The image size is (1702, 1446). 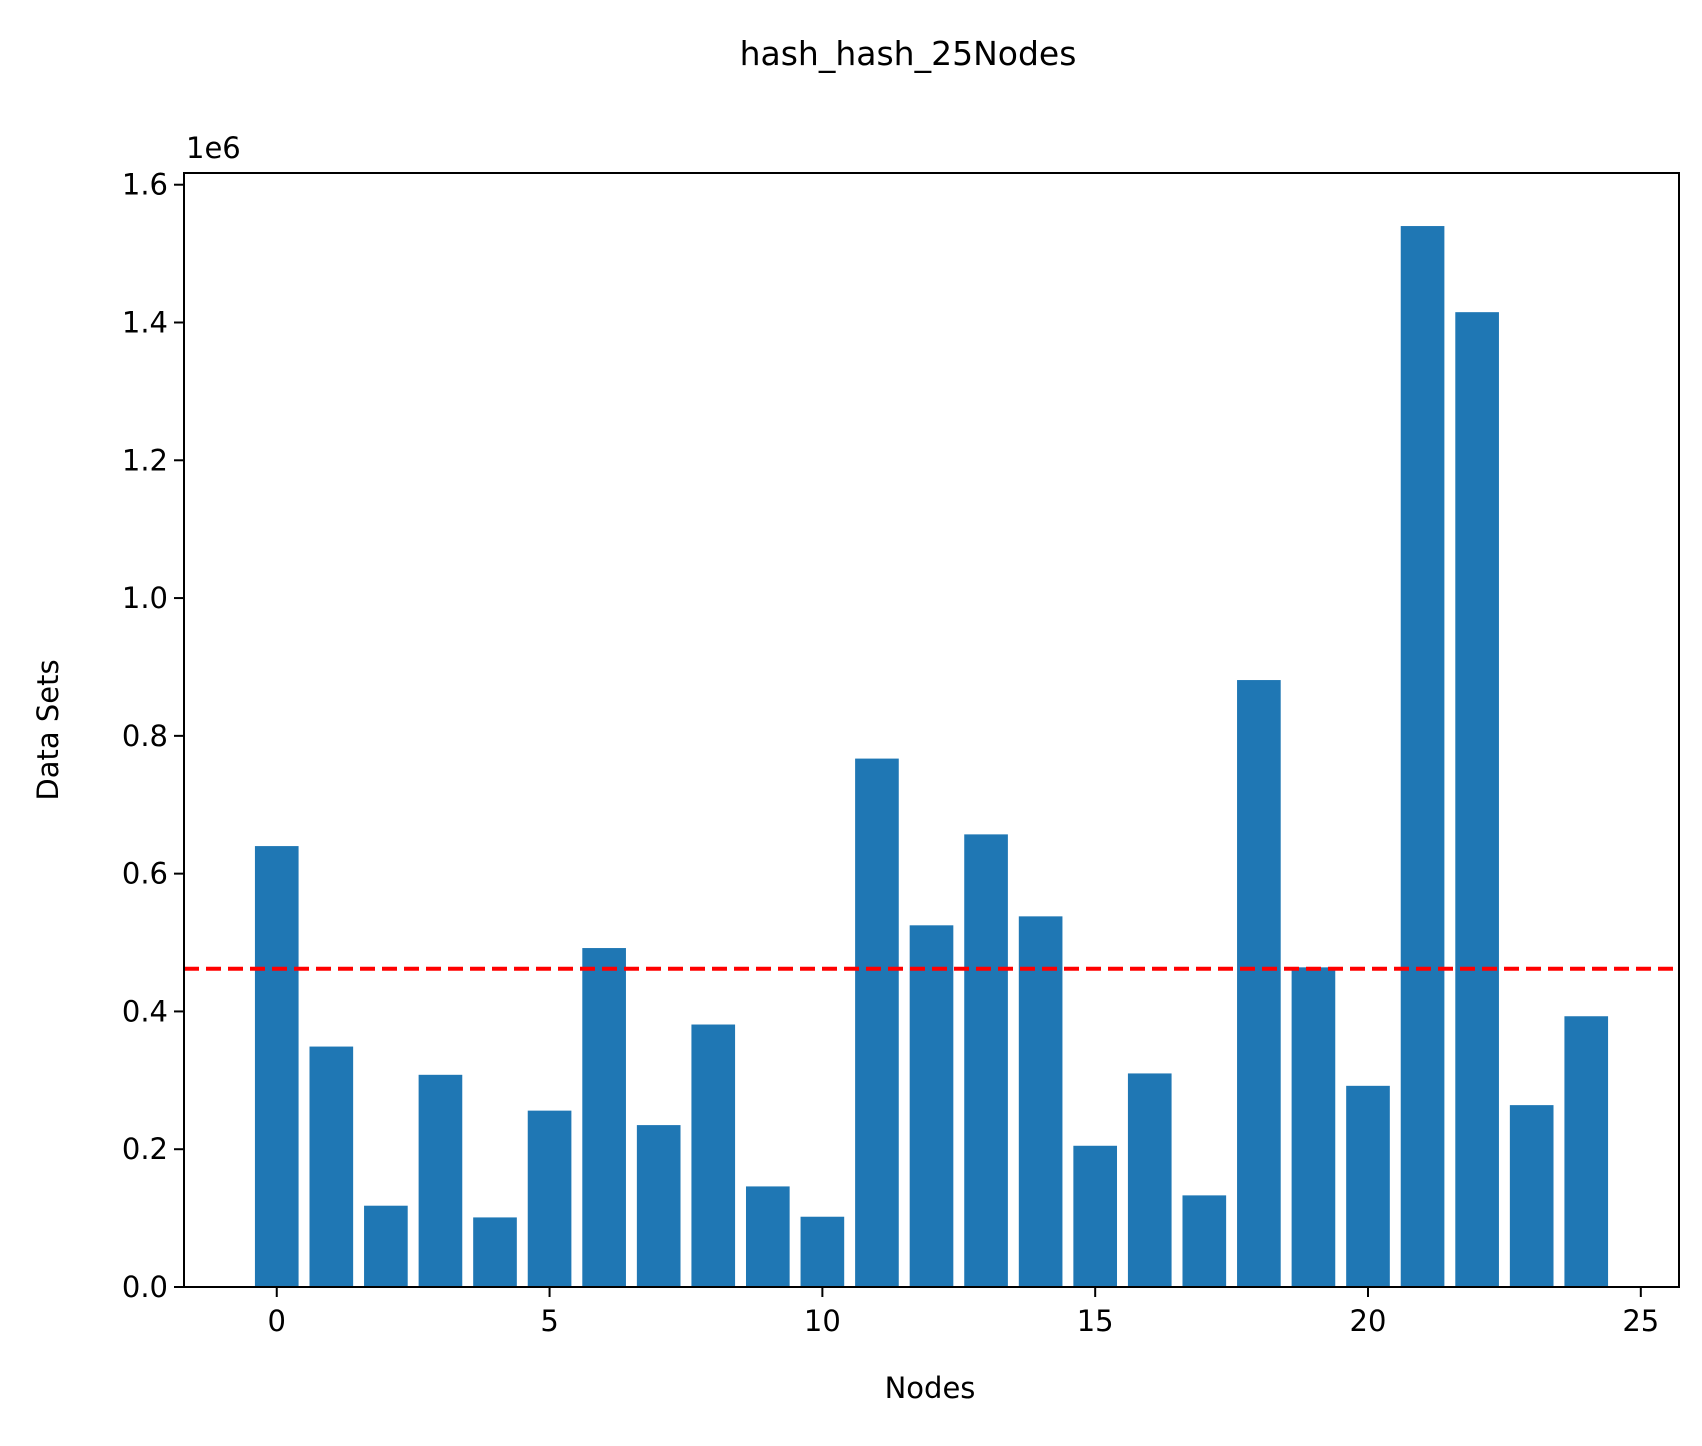 I want to click on chart-title: hash_hash_25Nodes, so click(x=908, y=53).